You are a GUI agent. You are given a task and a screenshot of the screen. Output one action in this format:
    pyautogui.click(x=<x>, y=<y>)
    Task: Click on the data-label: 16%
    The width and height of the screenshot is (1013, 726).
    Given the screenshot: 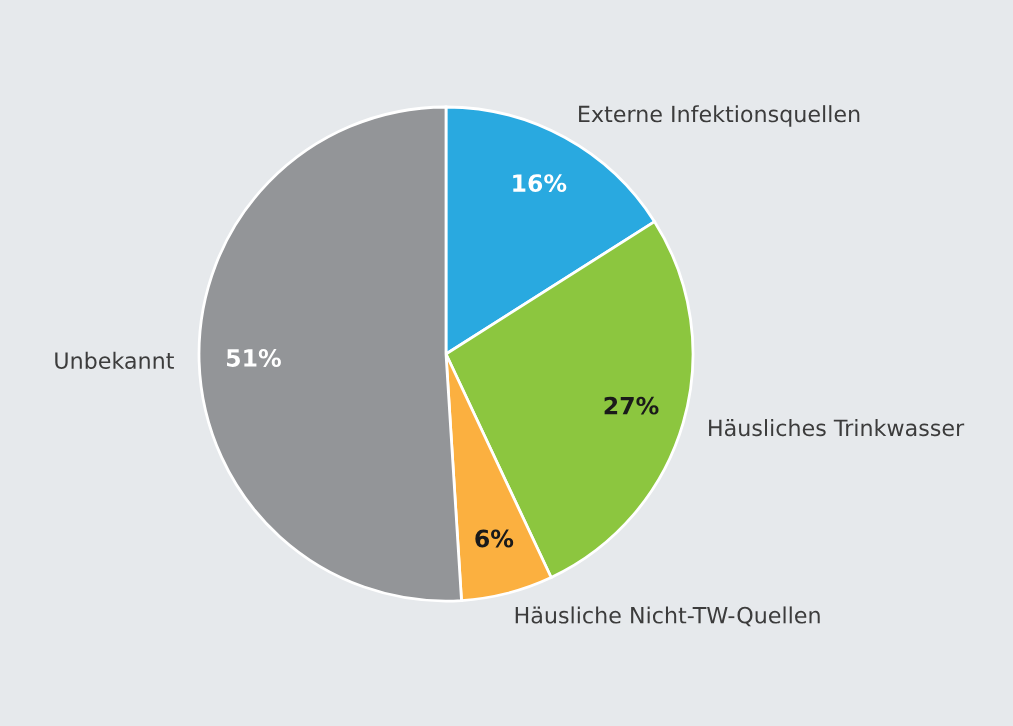 What is the action you would take?
    pyautogui.click(x=540, y=183)
    